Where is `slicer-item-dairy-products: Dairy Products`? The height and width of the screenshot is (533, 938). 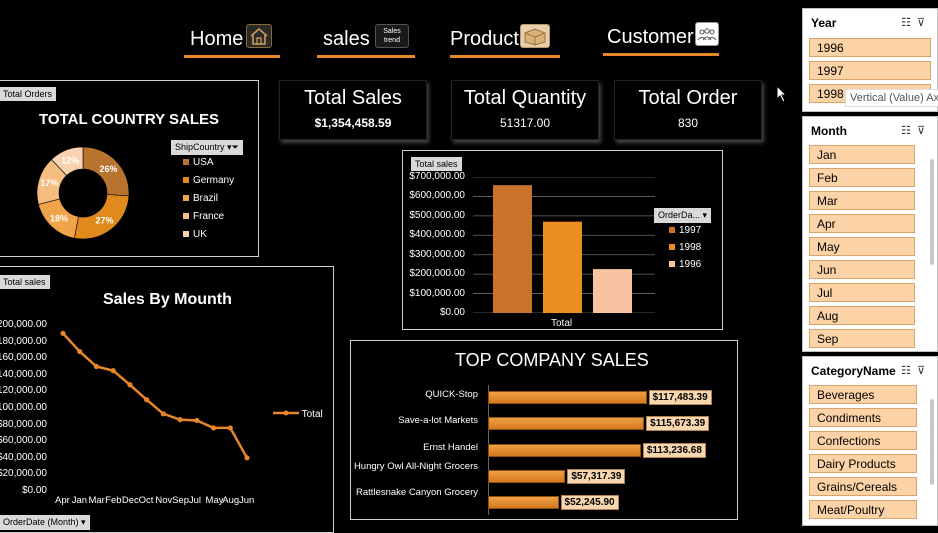 slicer-item-dairy-products: Dairy Products is located at coordinates (863, 463).